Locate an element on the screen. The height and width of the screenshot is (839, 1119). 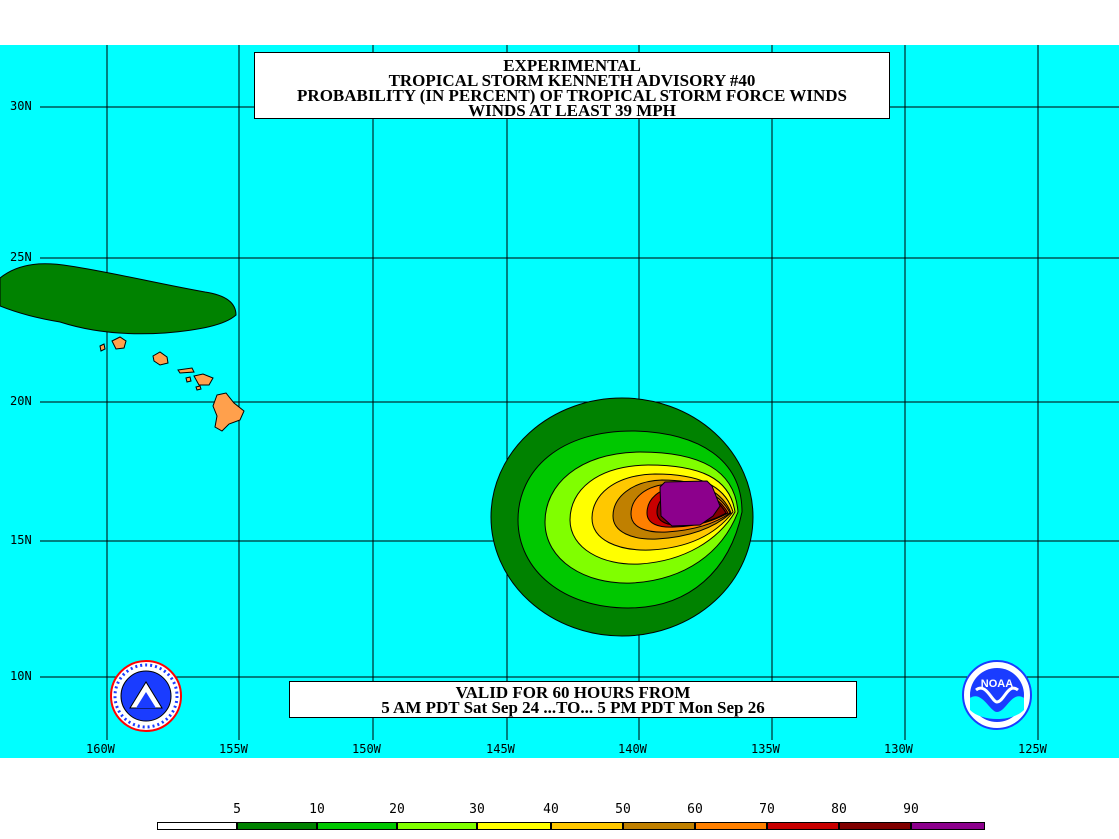
island-lanai is located at coordinates (188, 379).